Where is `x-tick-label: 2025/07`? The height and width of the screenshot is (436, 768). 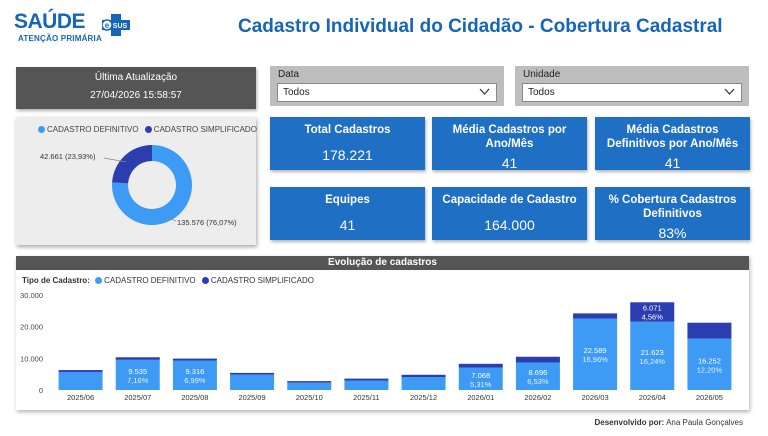 x-tick-label: 2025/07 is located at coordinates (137, 397).